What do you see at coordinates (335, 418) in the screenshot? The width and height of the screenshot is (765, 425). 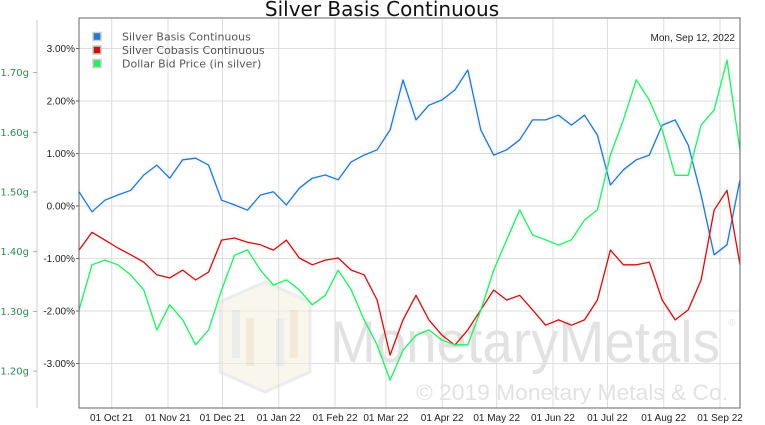 I see `x-tick-label: 01 Feb 22` at bounding box center [335, 418].